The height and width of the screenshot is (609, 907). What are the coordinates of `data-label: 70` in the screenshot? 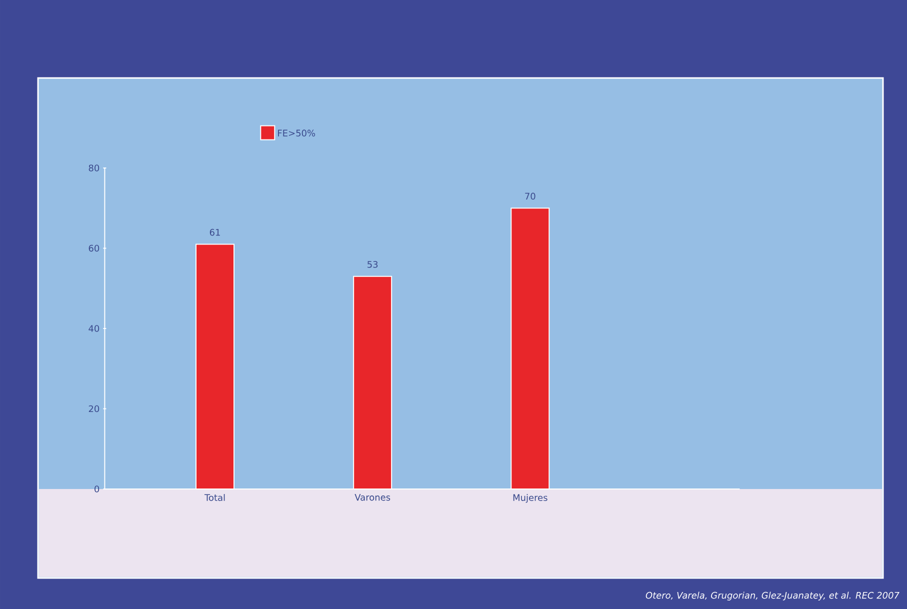 It's located at (530, 196).